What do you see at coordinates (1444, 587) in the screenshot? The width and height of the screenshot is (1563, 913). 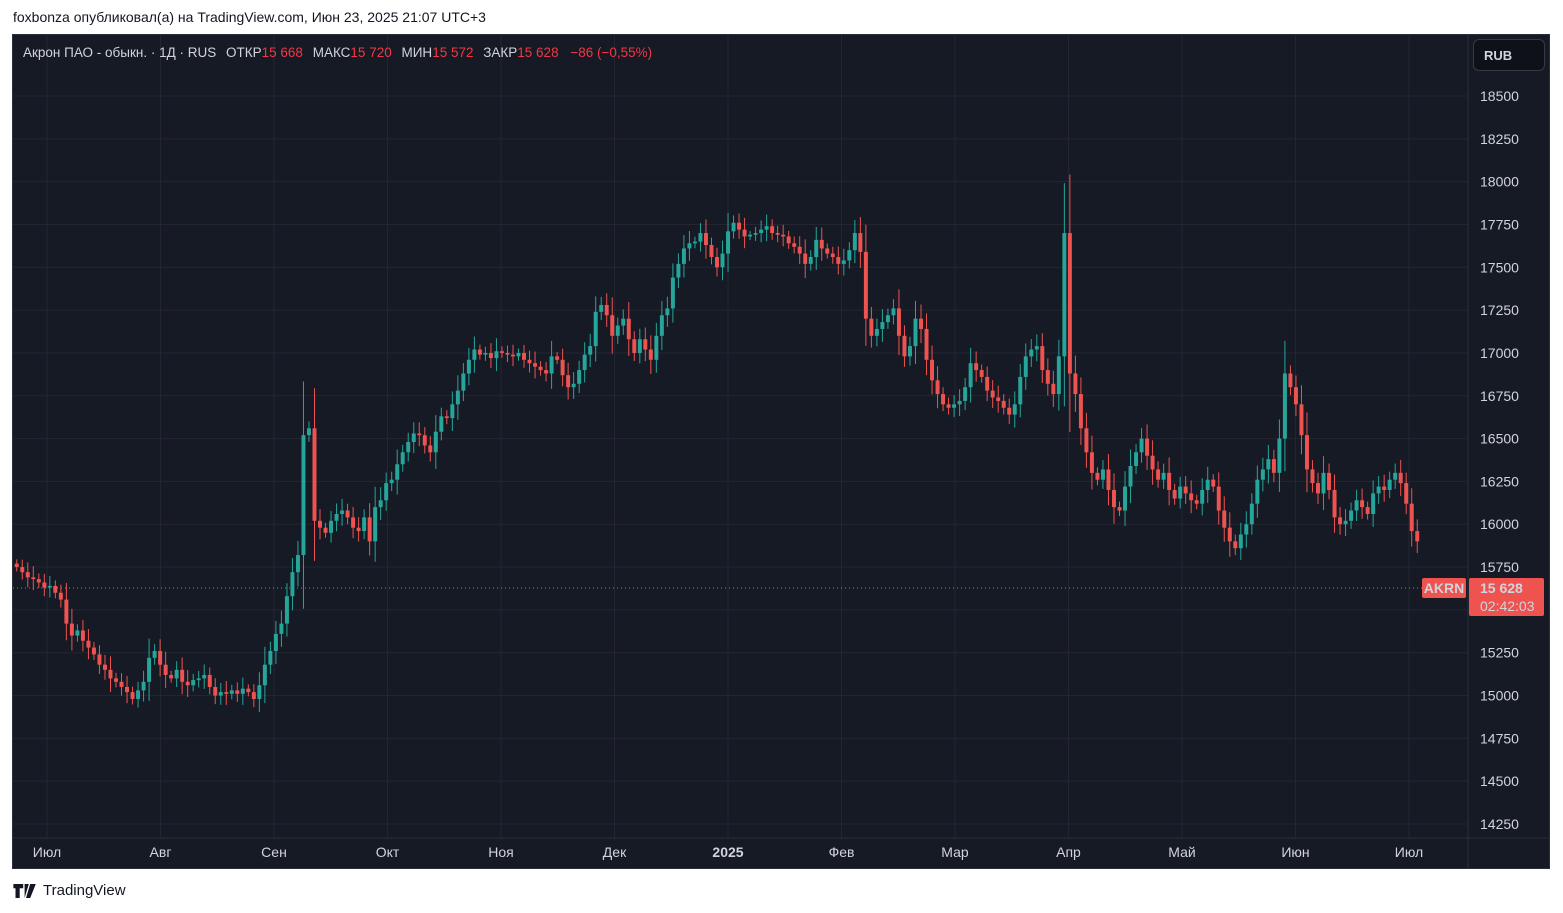 I see `symbol-tag-bg` at bounding box center [1444, 587].